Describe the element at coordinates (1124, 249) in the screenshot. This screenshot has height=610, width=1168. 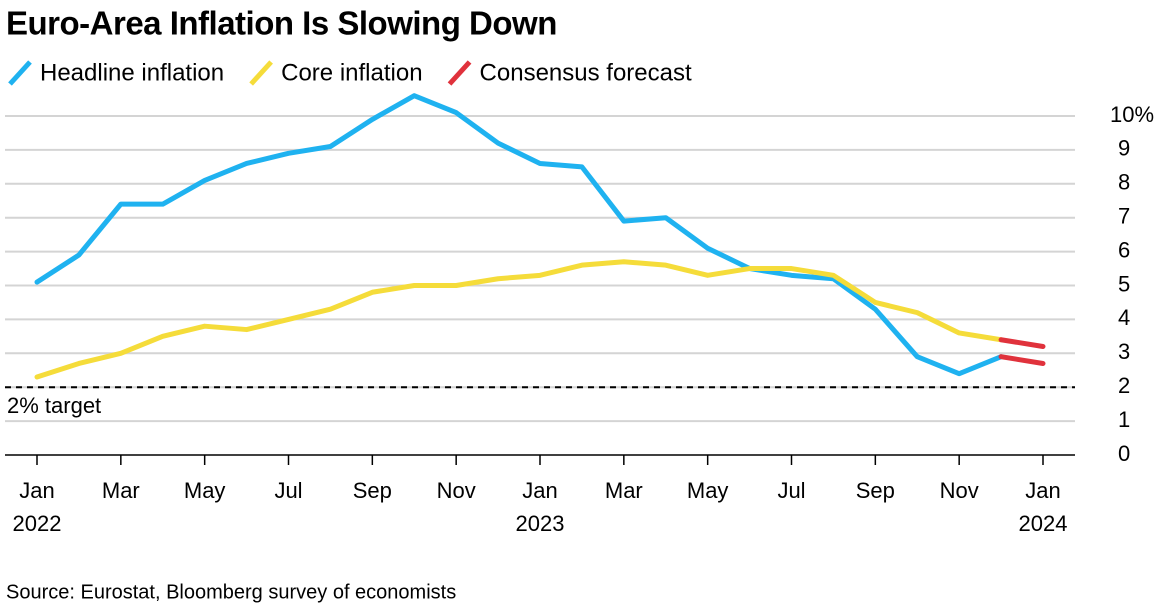
I see `y-tick-label: 6` at that location.